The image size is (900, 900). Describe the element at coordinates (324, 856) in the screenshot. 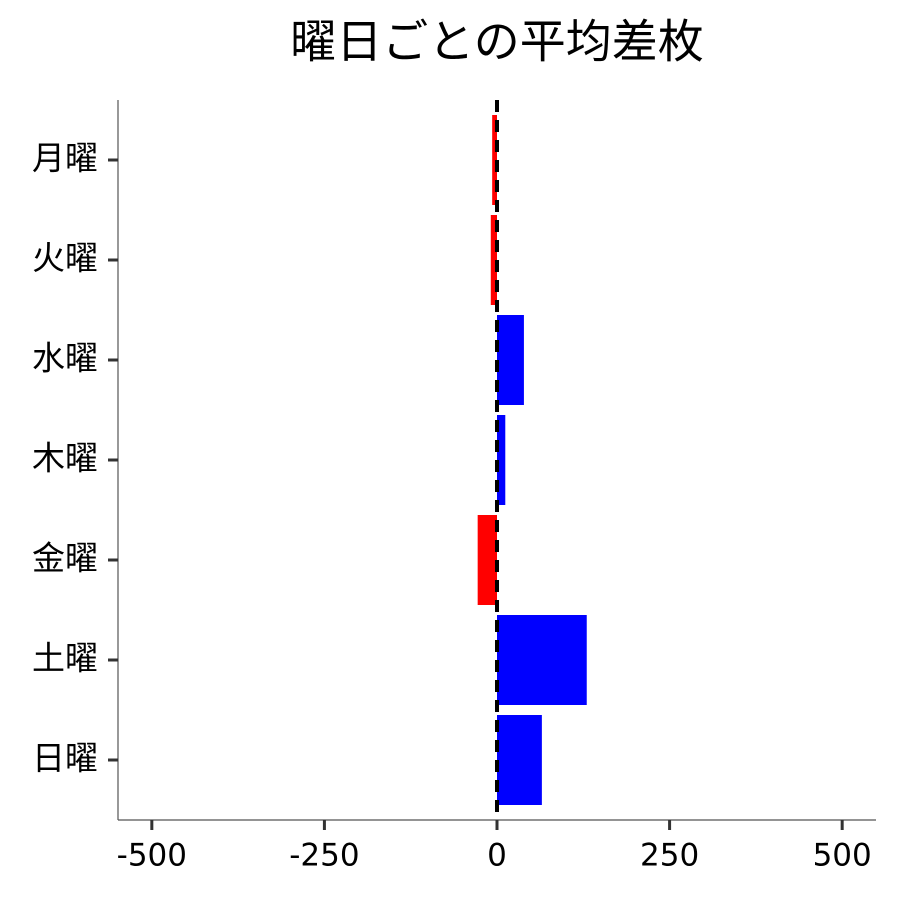

I see `x-tick-label: -250` at that location.